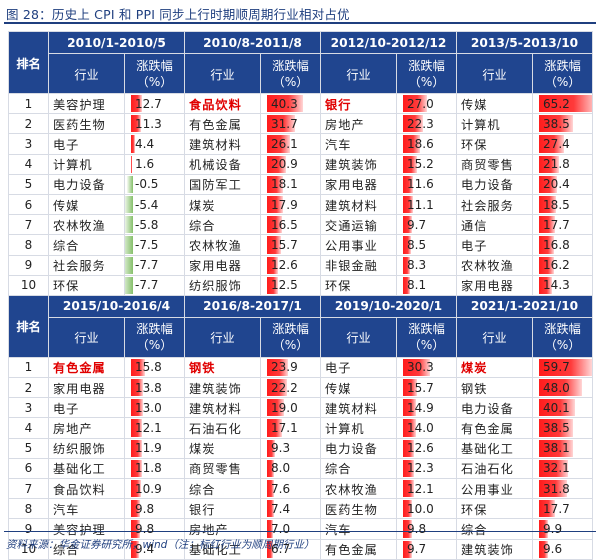 Image resolution: width=600 pixels, height=560 pixels. I want to click on change-value: 7.4, so click(281, 508).